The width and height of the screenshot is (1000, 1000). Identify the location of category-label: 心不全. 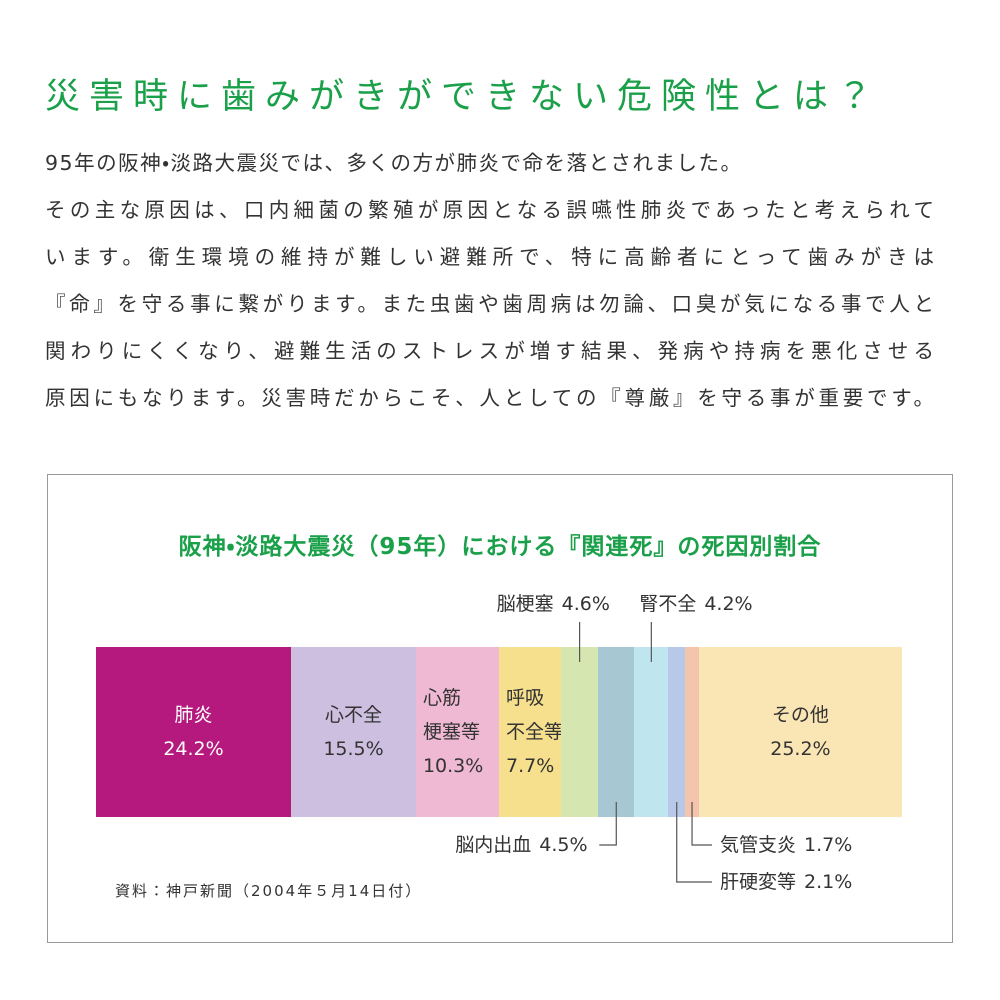
(354, 715).